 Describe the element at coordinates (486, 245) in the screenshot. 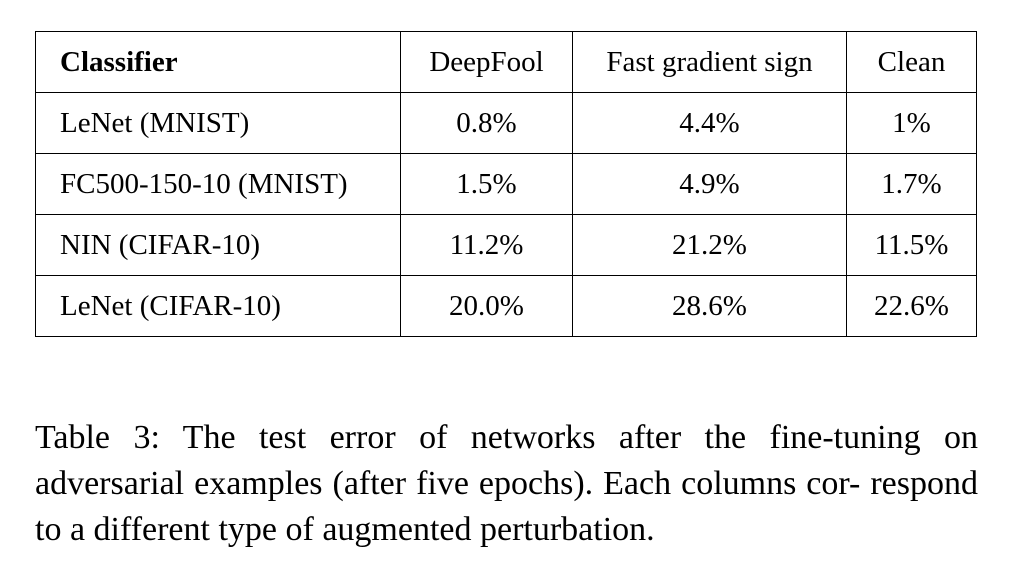

I see `deepfool-cell: 11.2%` at that location.